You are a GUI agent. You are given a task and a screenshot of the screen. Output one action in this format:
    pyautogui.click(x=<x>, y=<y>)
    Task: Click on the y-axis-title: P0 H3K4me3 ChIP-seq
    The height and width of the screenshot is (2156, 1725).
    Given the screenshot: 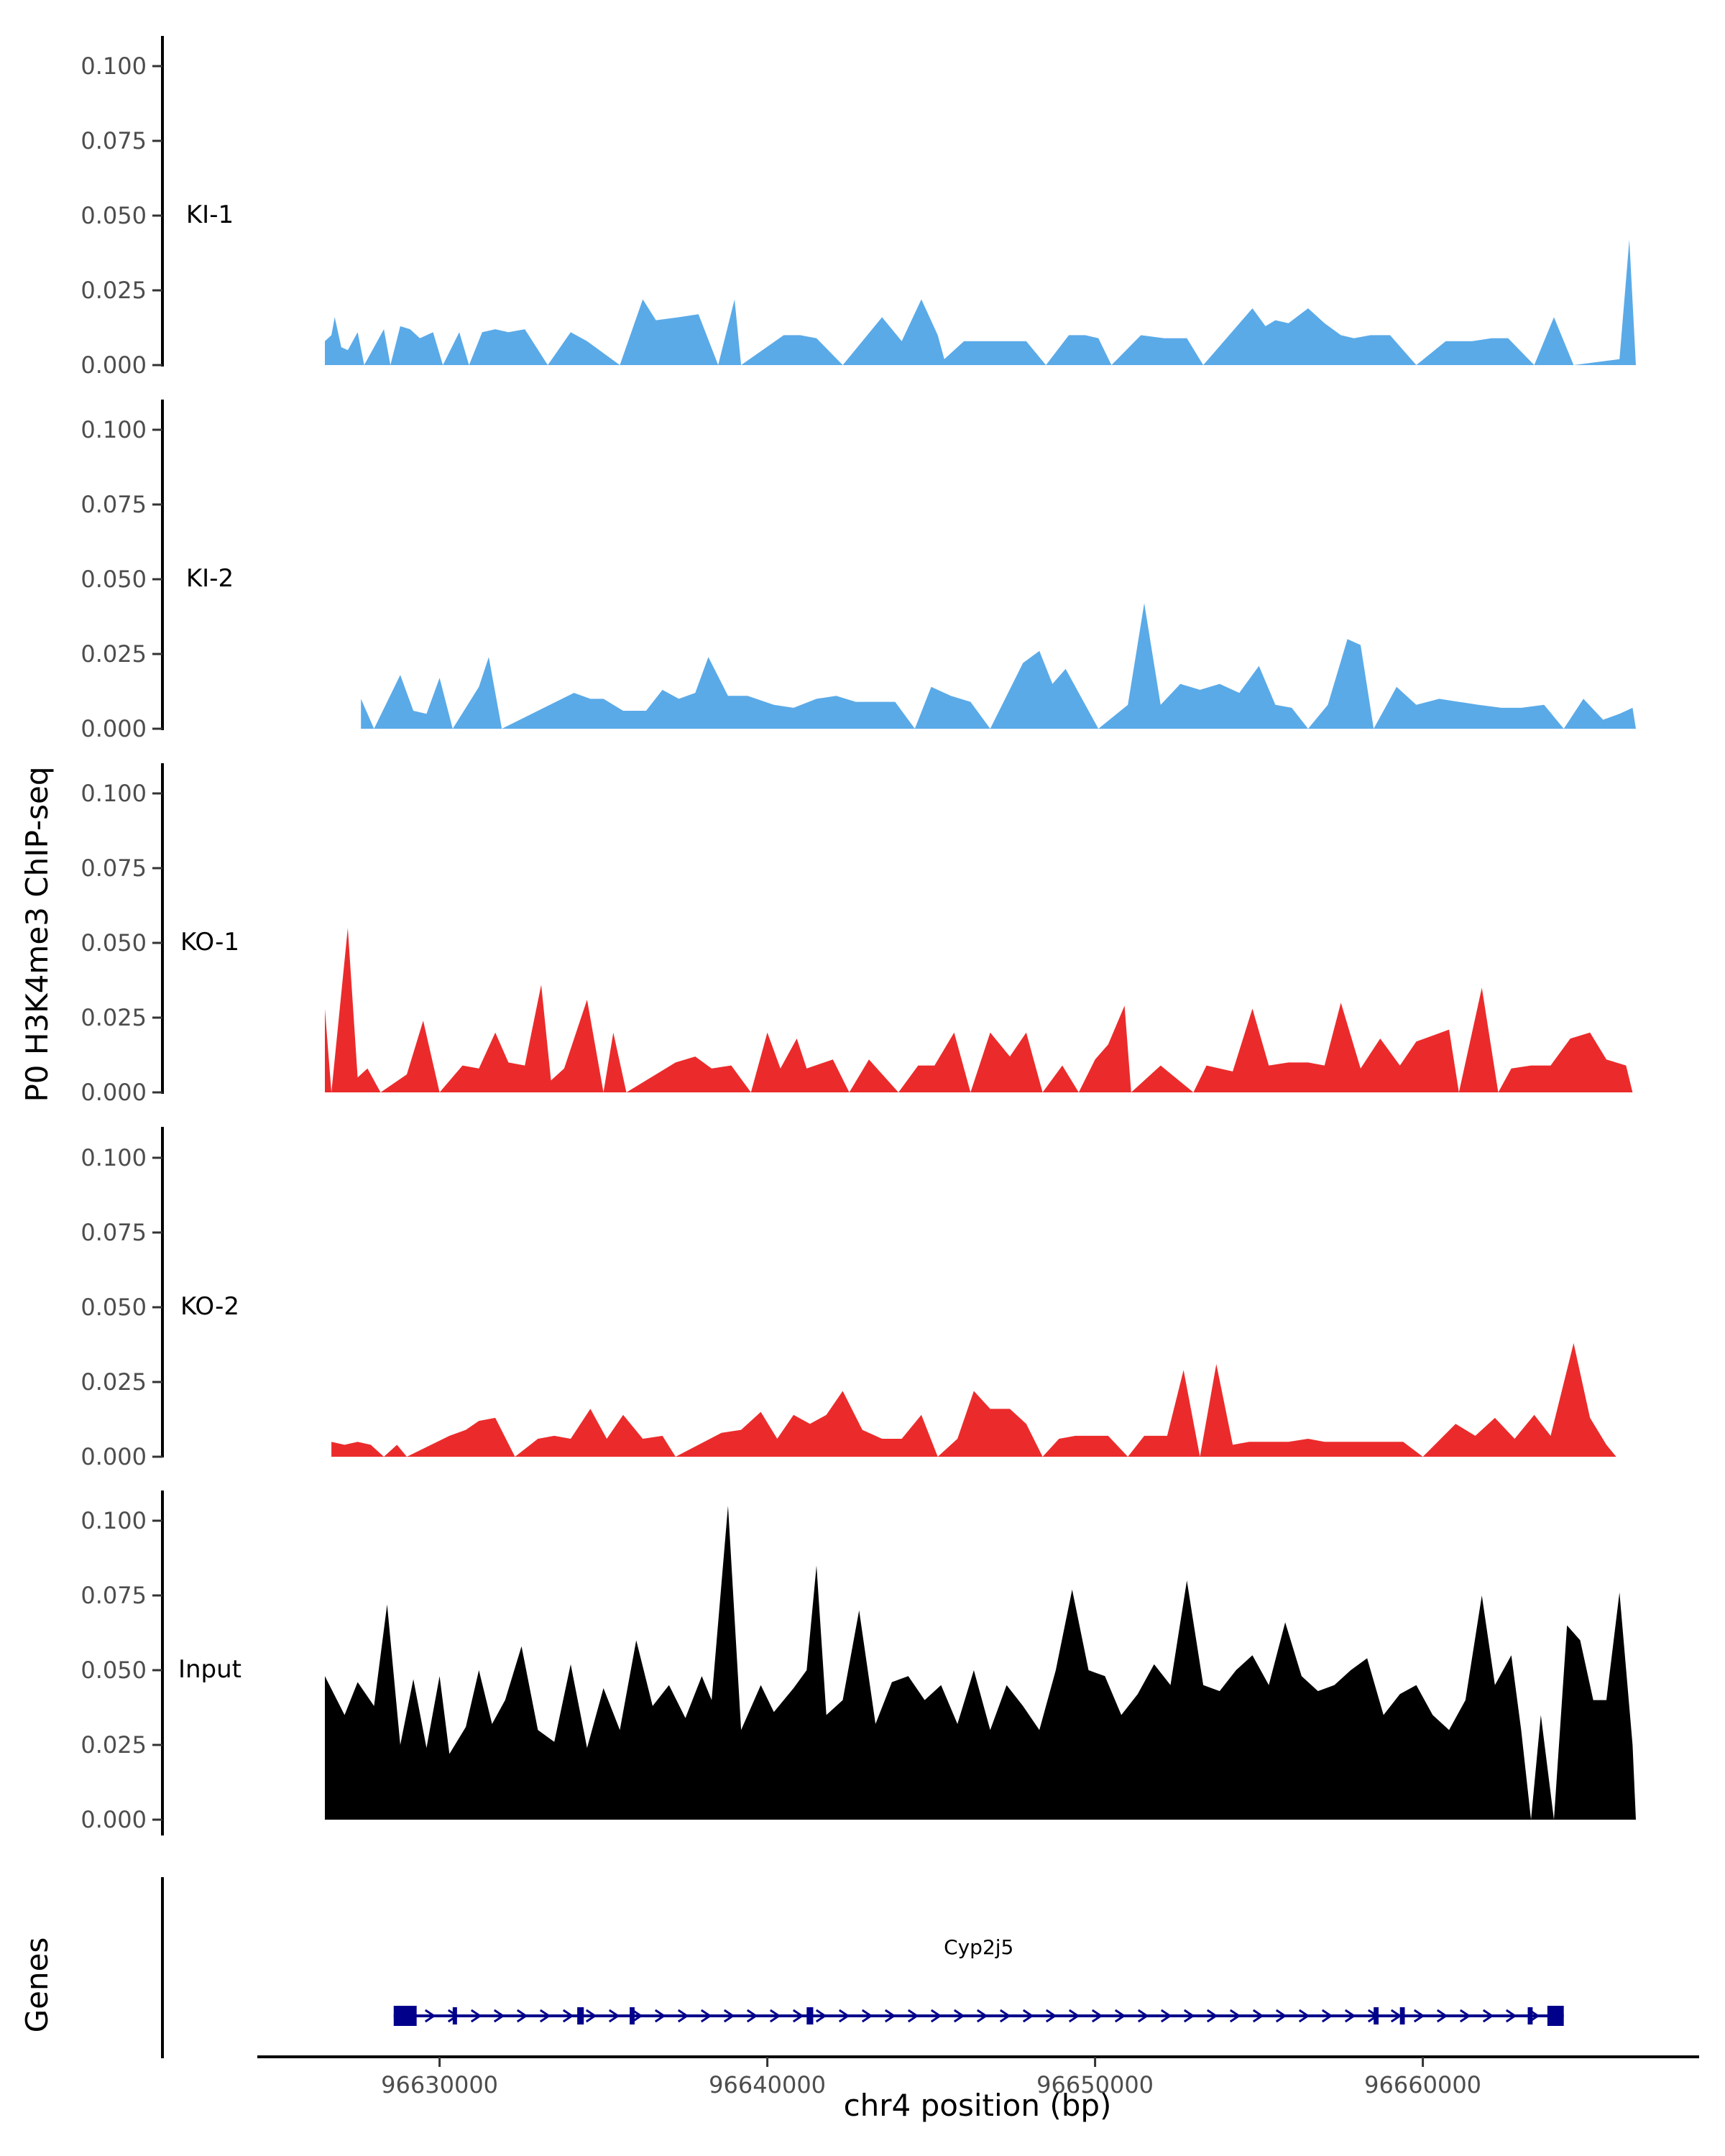 What is the action you would take?
    pyautogui.click(x=37, y=934)
    